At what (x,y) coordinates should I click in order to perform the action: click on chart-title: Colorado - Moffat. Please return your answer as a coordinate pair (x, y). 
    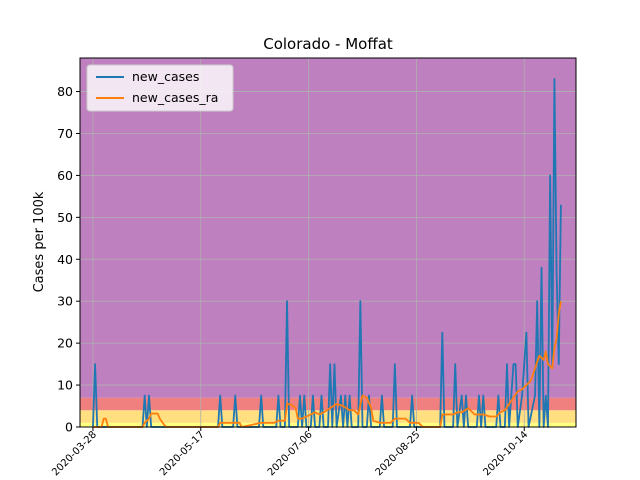
    Looking at the image, I should click on (328, 44).